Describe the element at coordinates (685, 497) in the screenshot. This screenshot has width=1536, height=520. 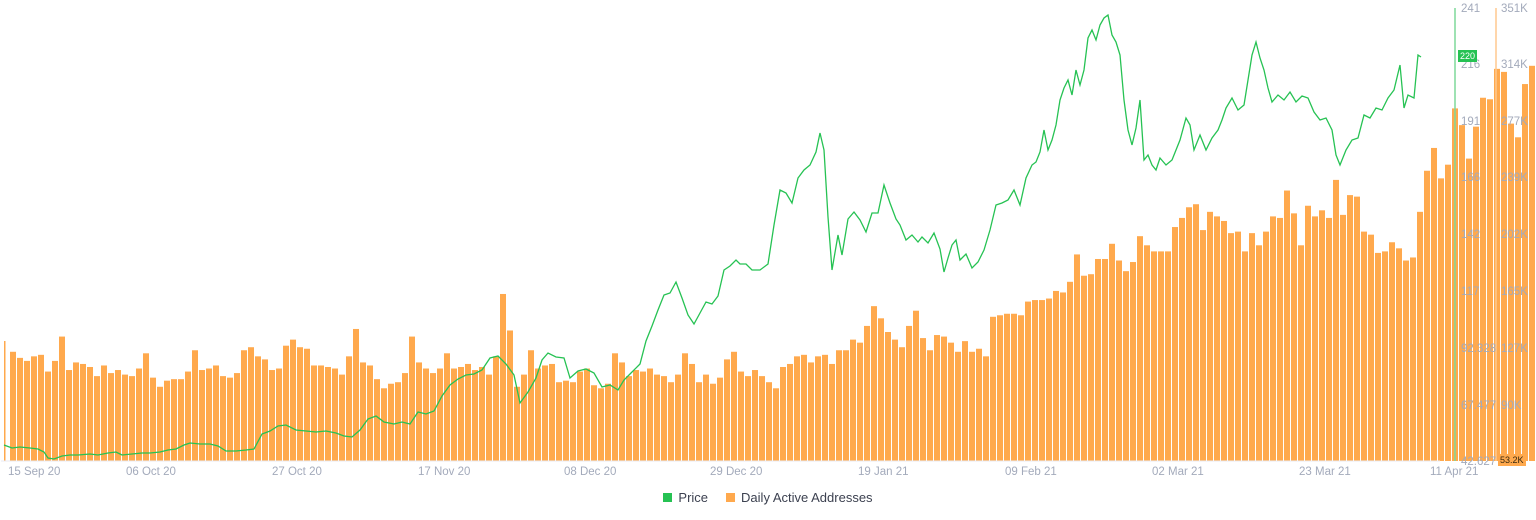
I see `legend-item-price: Price` at that location.